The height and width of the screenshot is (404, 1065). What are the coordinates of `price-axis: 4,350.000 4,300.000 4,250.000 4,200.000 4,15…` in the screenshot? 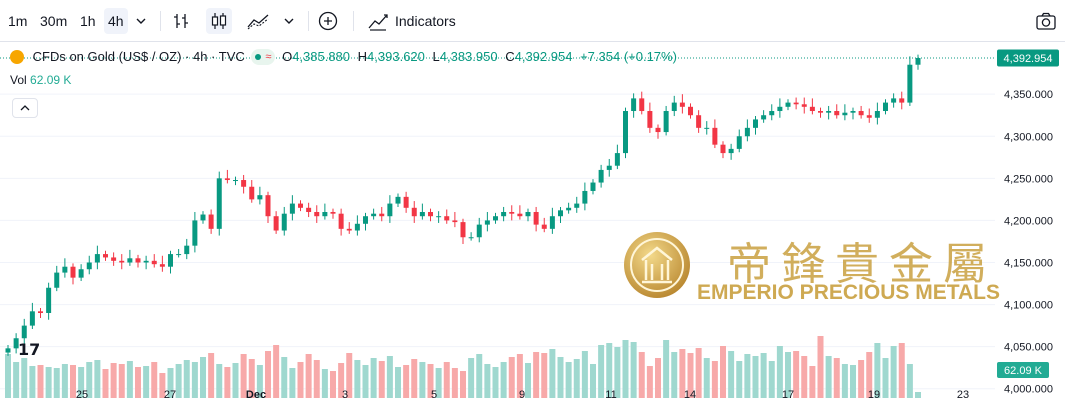 It's located at (1028, 242).